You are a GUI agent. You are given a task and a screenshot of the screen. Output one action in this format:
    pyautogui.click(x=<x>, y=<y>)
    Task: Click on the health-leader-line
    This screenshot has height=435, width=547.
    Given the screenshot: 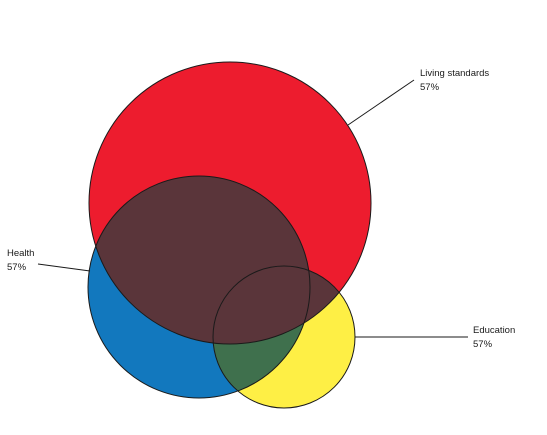 What is the action you would take?
    pyautogui.click(x=64, y=267)
    